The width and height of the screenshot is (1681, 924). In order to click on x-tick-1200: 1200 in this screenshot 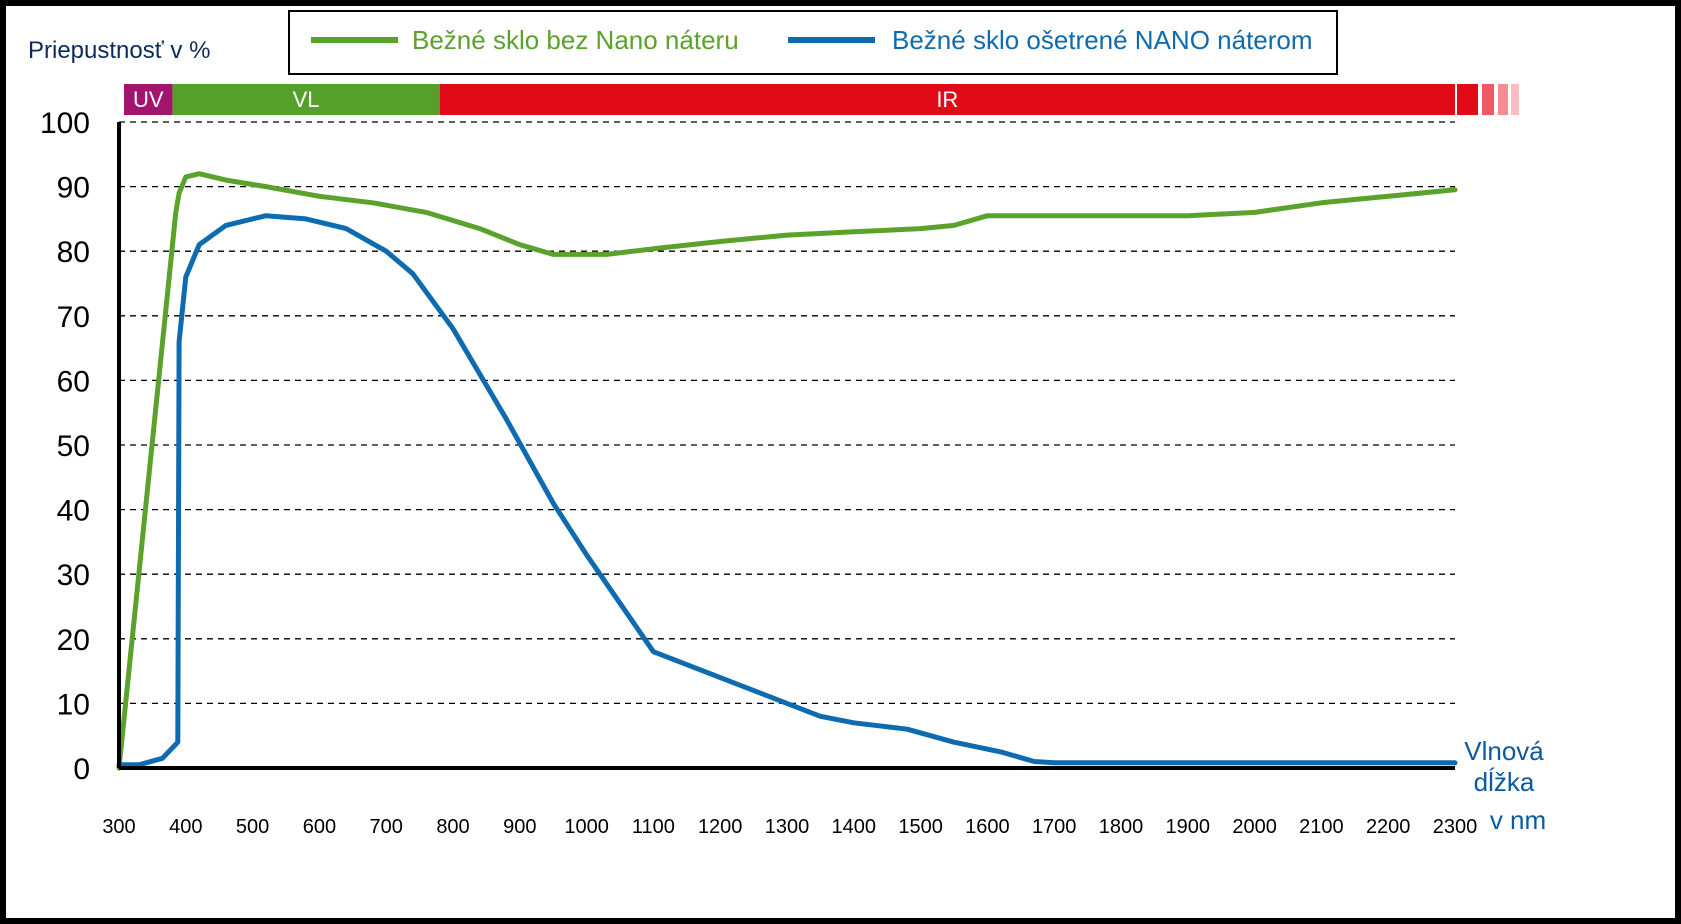, I will do `click(720, 827)`.